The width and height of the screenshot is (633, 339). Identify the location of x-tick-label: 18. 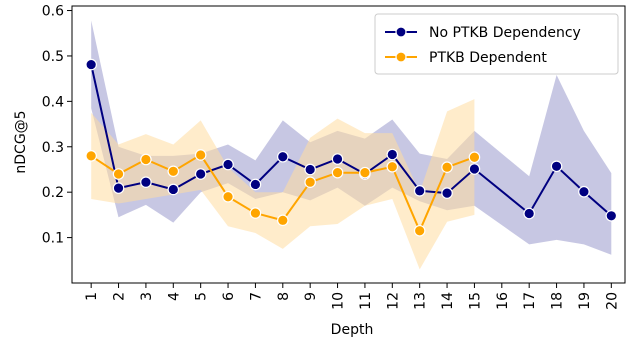
(558, 301).